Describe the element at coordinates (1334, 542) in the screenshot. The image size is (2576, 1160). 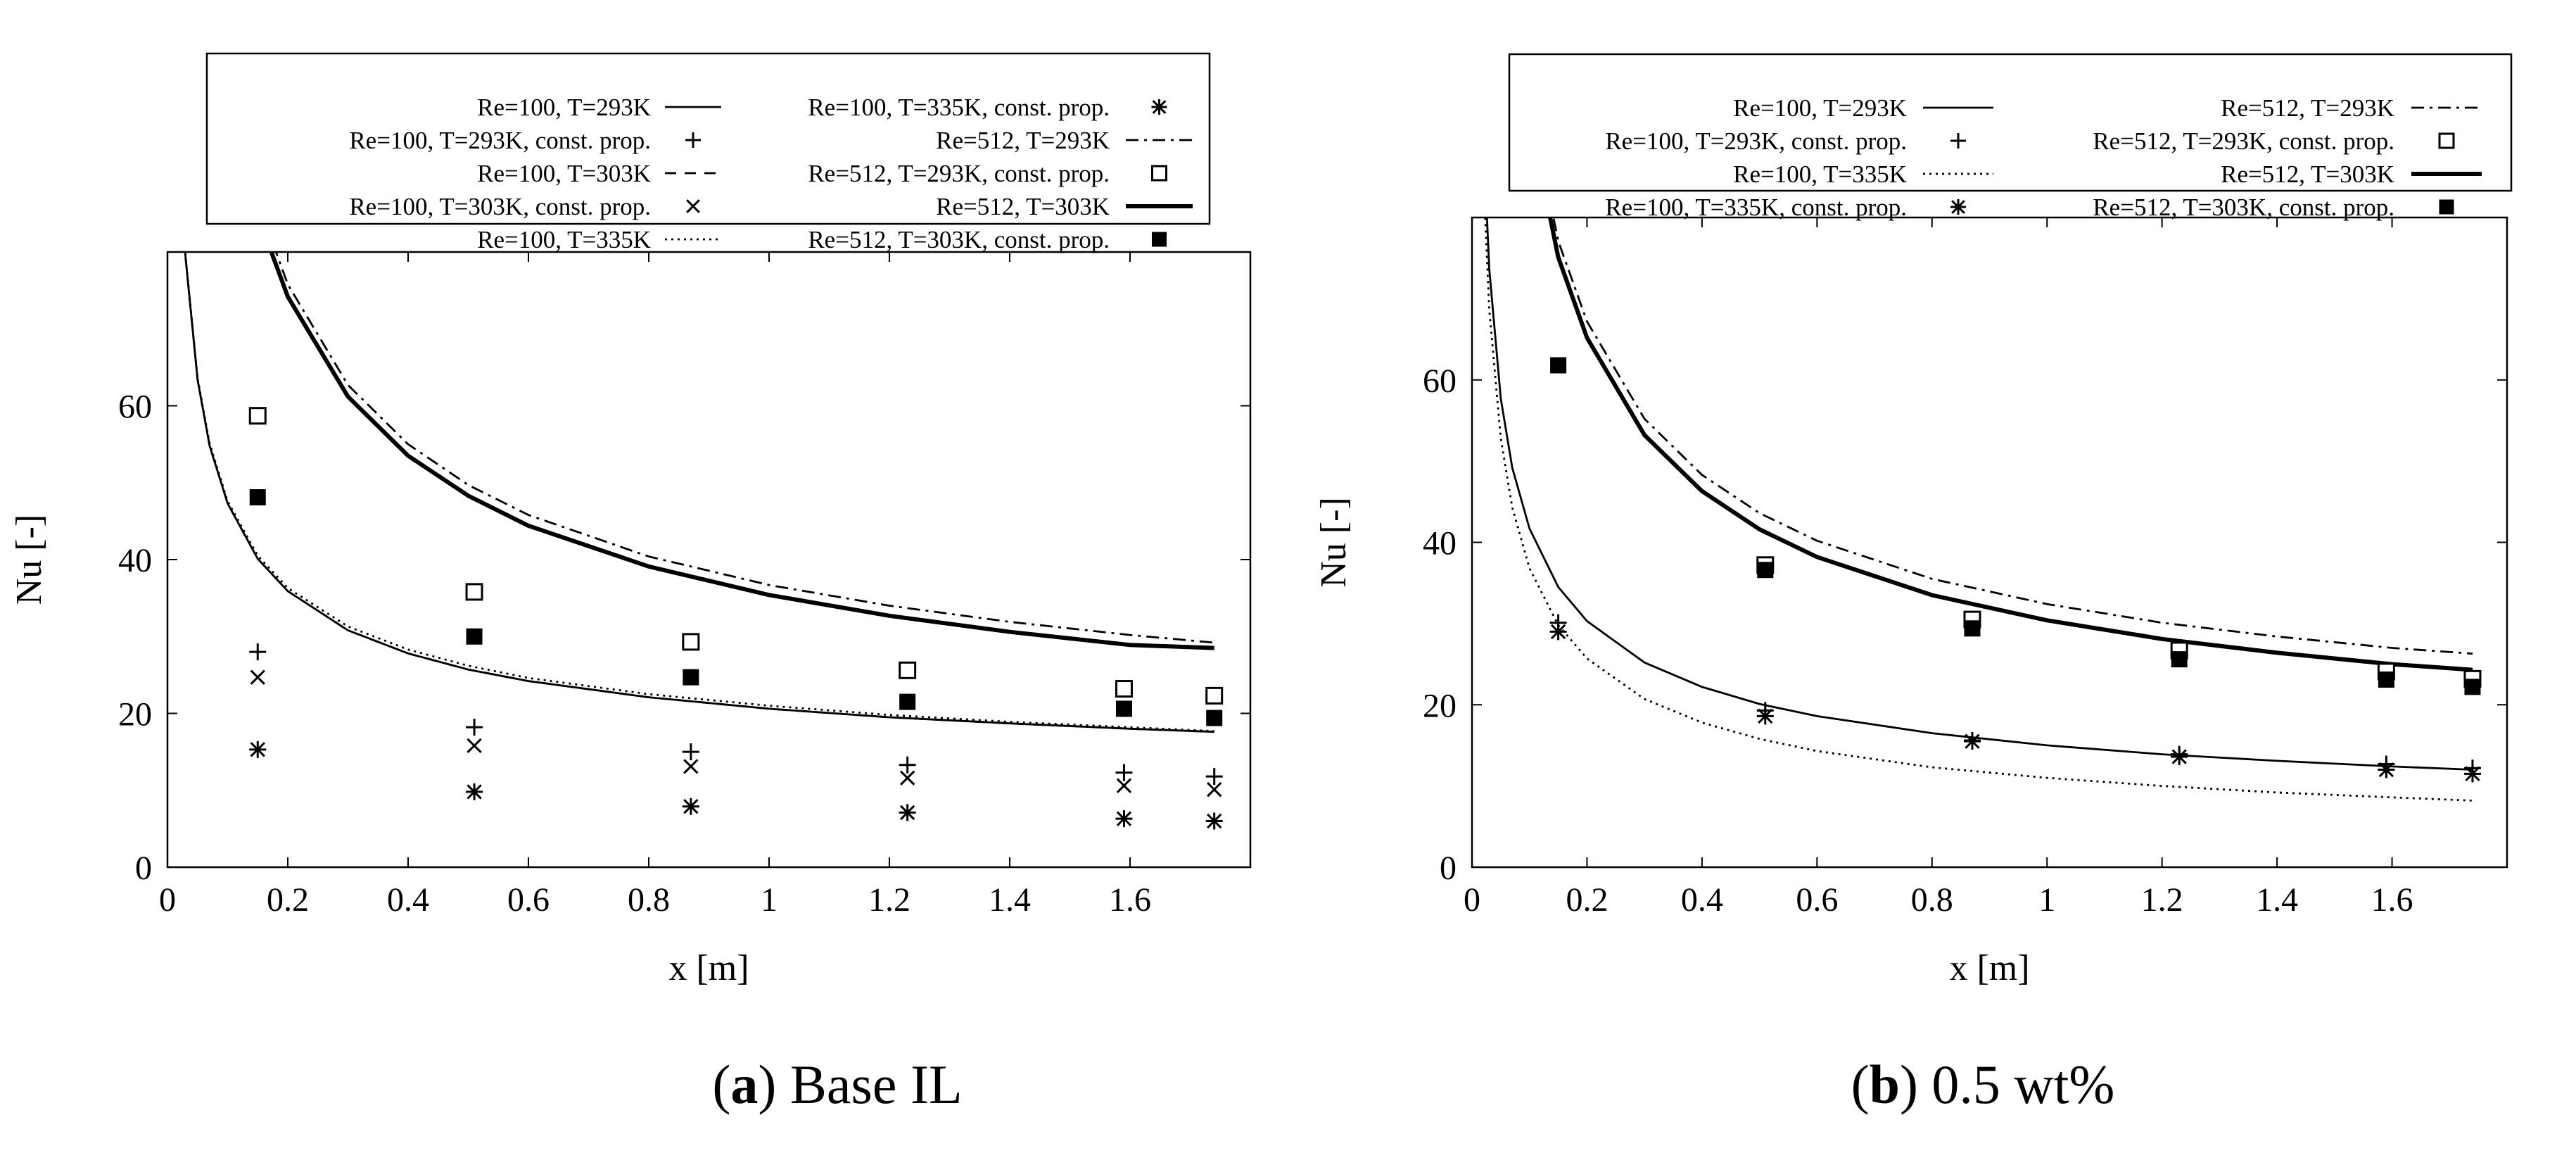
I see `y-axis-label: Nu [-]` at that location.